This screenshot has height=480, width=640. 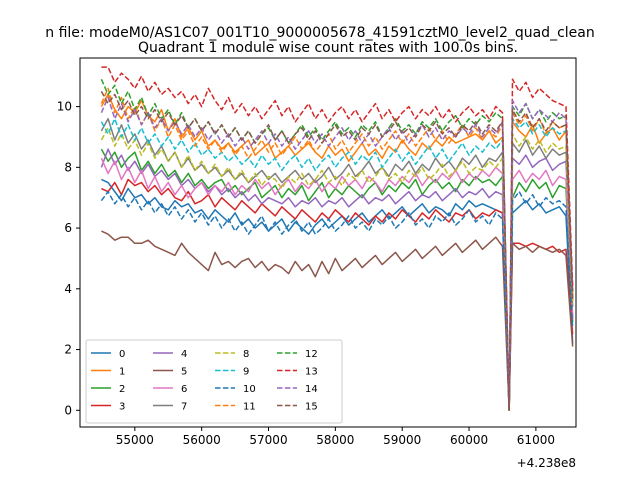 I want to click on x-tick-label: 55000, so click(x=135, y=440).